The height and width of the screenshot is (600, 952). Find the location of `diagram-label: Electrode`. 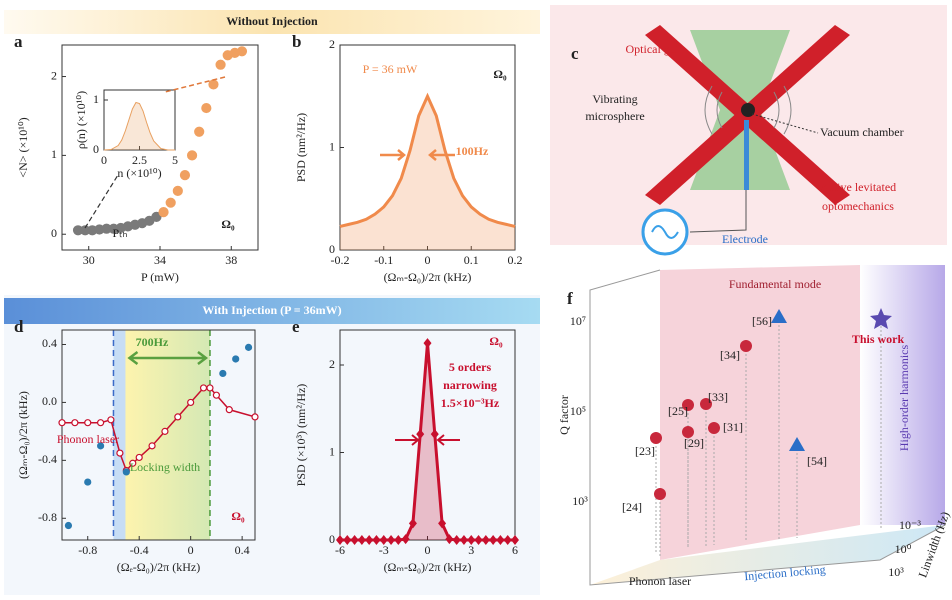

diagram-label: Electrode is located at coordinates (745, 239).